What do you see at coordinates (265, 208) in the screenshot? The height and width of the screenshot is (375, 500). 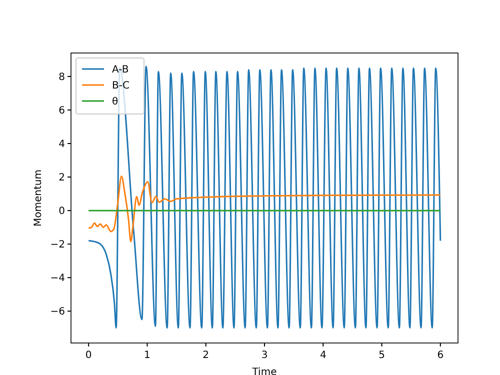 I see `line-series` at bounding box center [265, 208].